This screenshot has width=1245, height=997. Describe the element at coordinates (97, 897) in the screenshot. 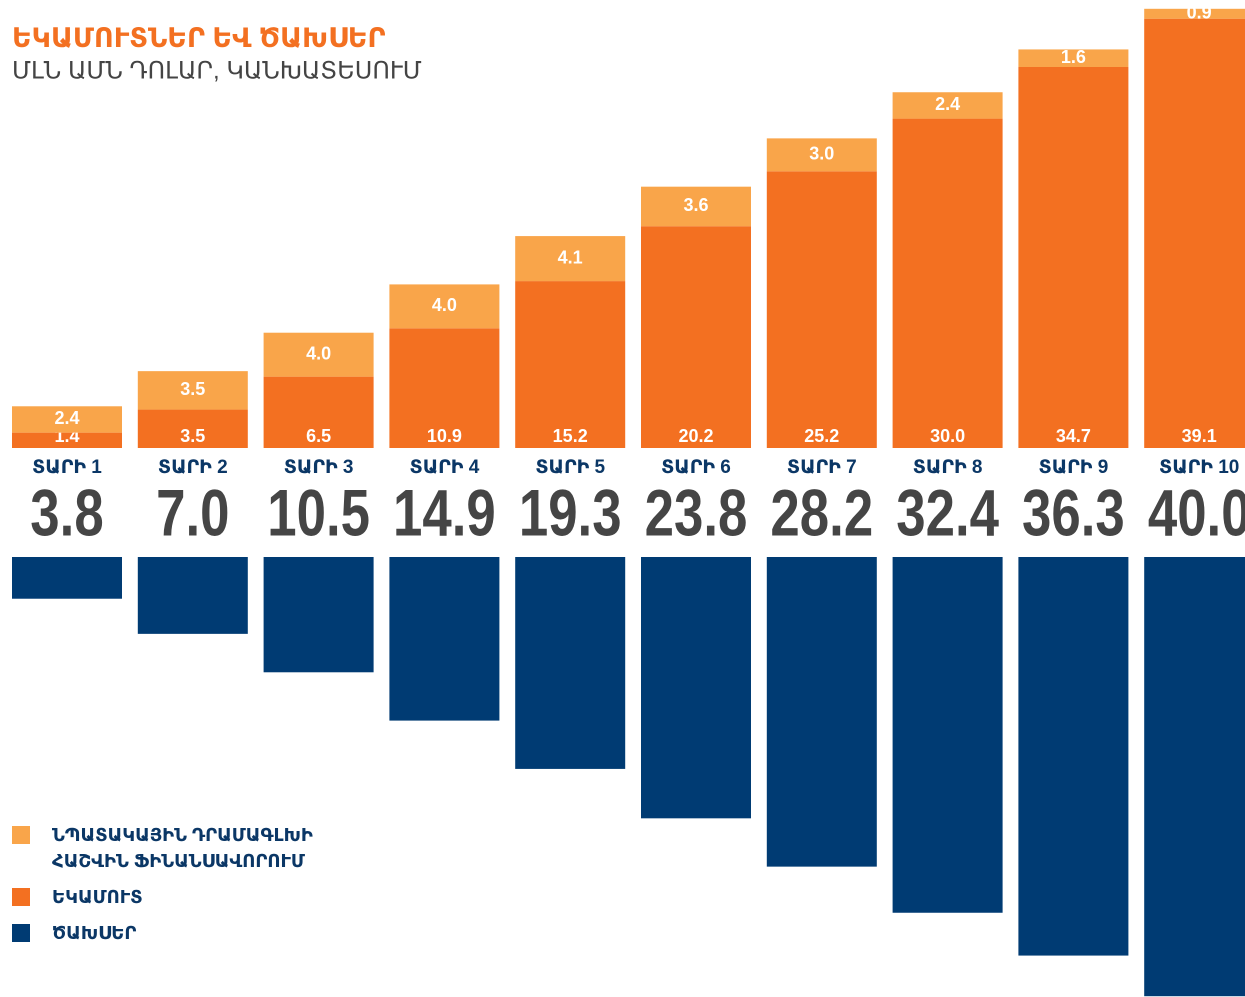

I see `legend-label: ԵԿԱՄՈՒՏ` at that location.